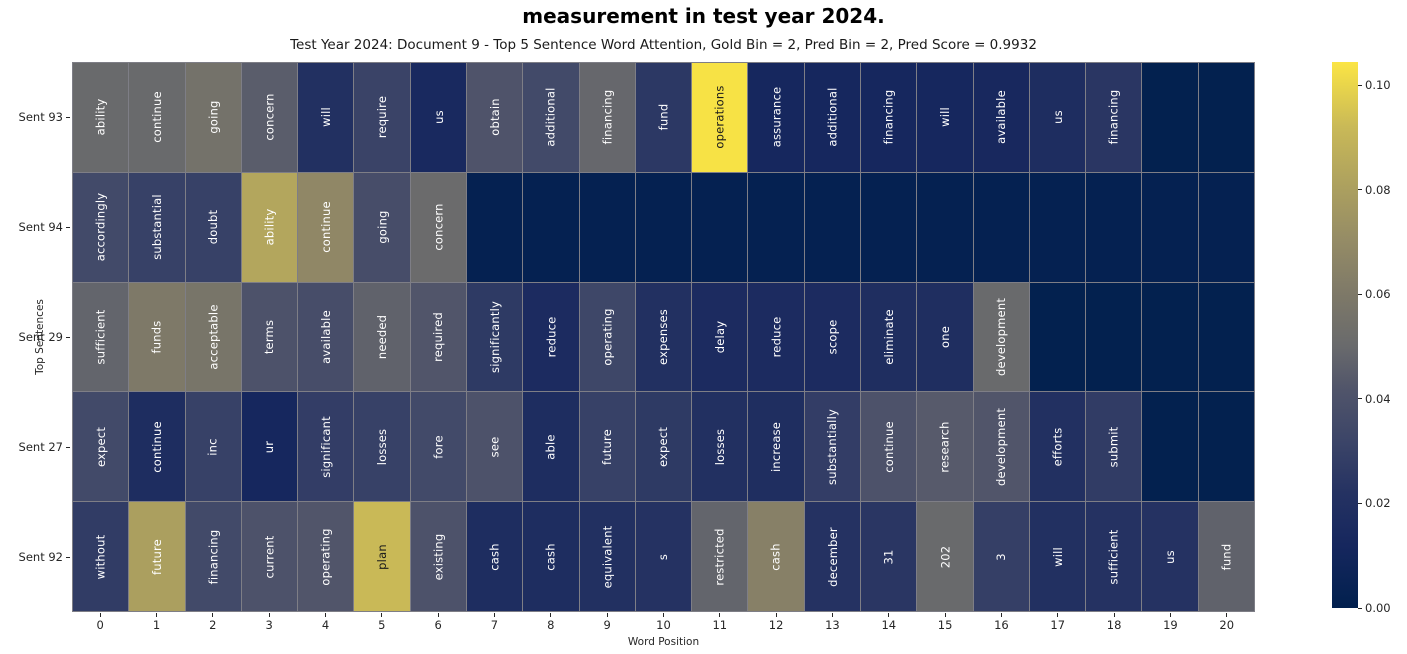 Image resolution: width=1407 pixels, height=654 pixels. Describe the element at coordinates (719, 557) in the screenshot. I see `cell-word-label: restricted` at that location.